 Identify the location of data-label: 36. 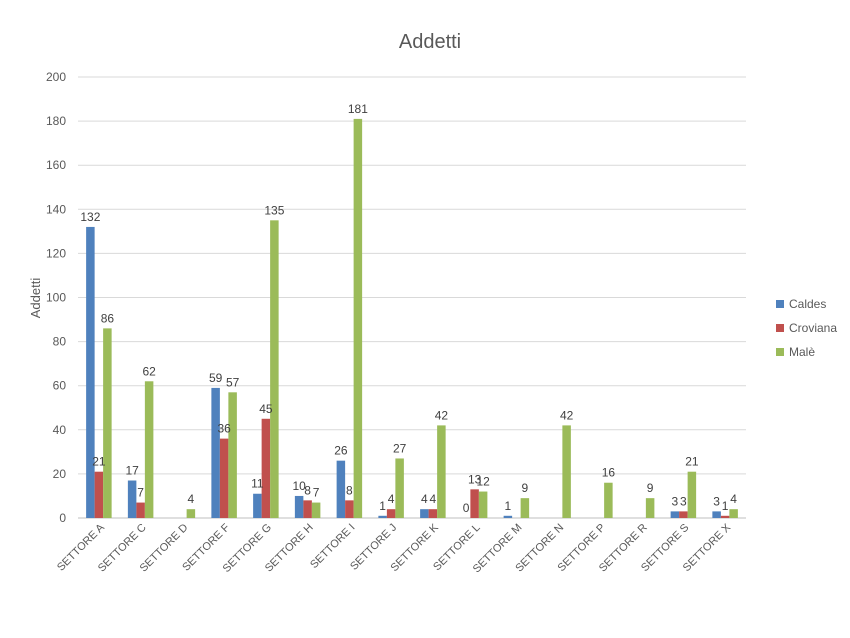
(224, 429).